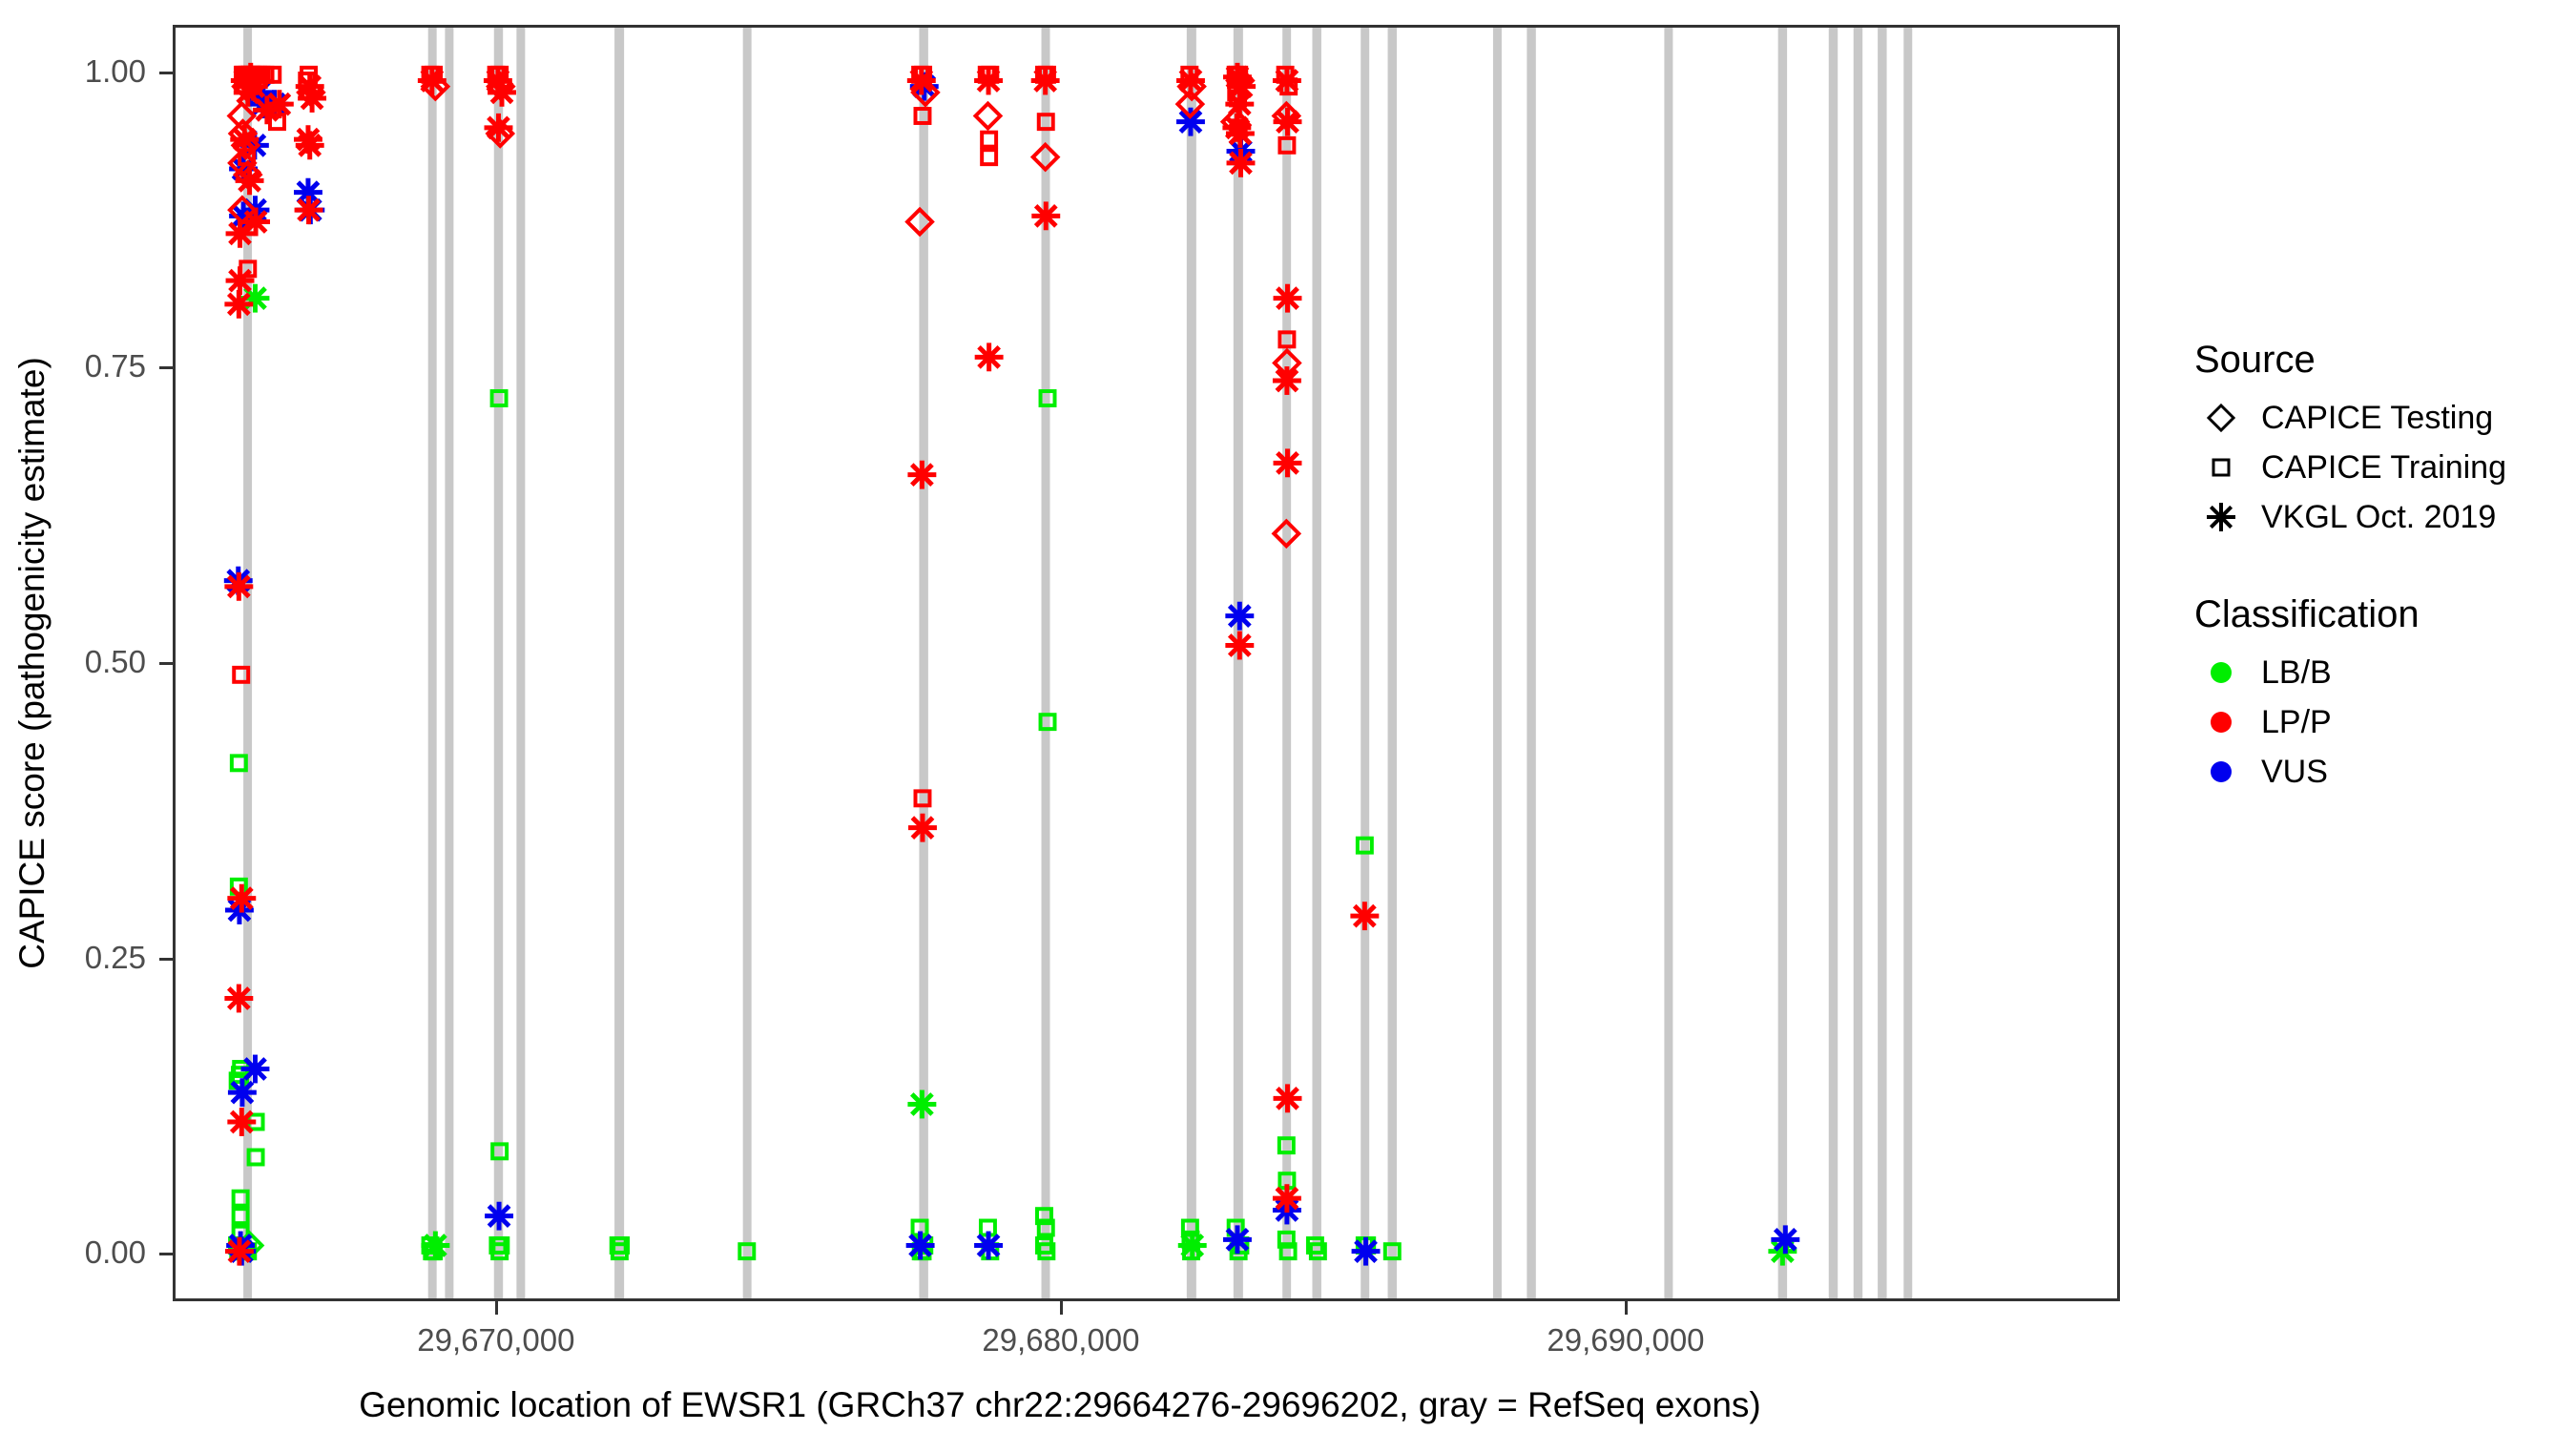 This screenshot has width=2576, height=1431. Describe the element at coordinates (115, 70) in the screenshot. I see `y-tick-label: 1.00` at that location.